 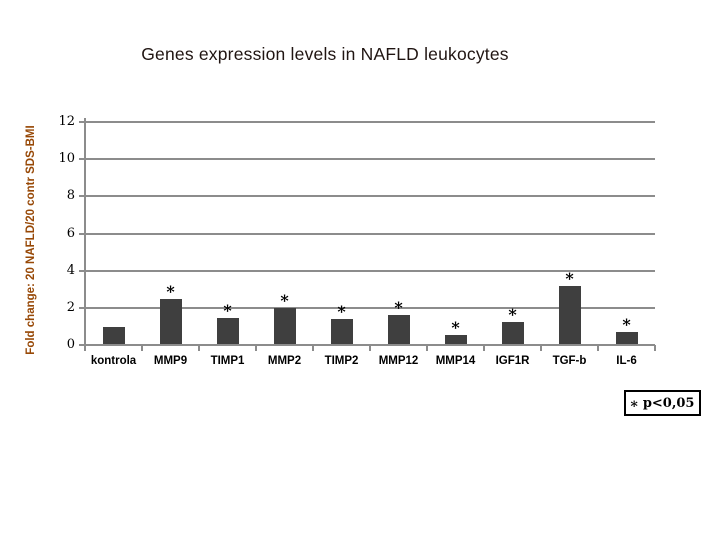 I want to click on x-category-label: TIMP2, so click(x=341, y=361).